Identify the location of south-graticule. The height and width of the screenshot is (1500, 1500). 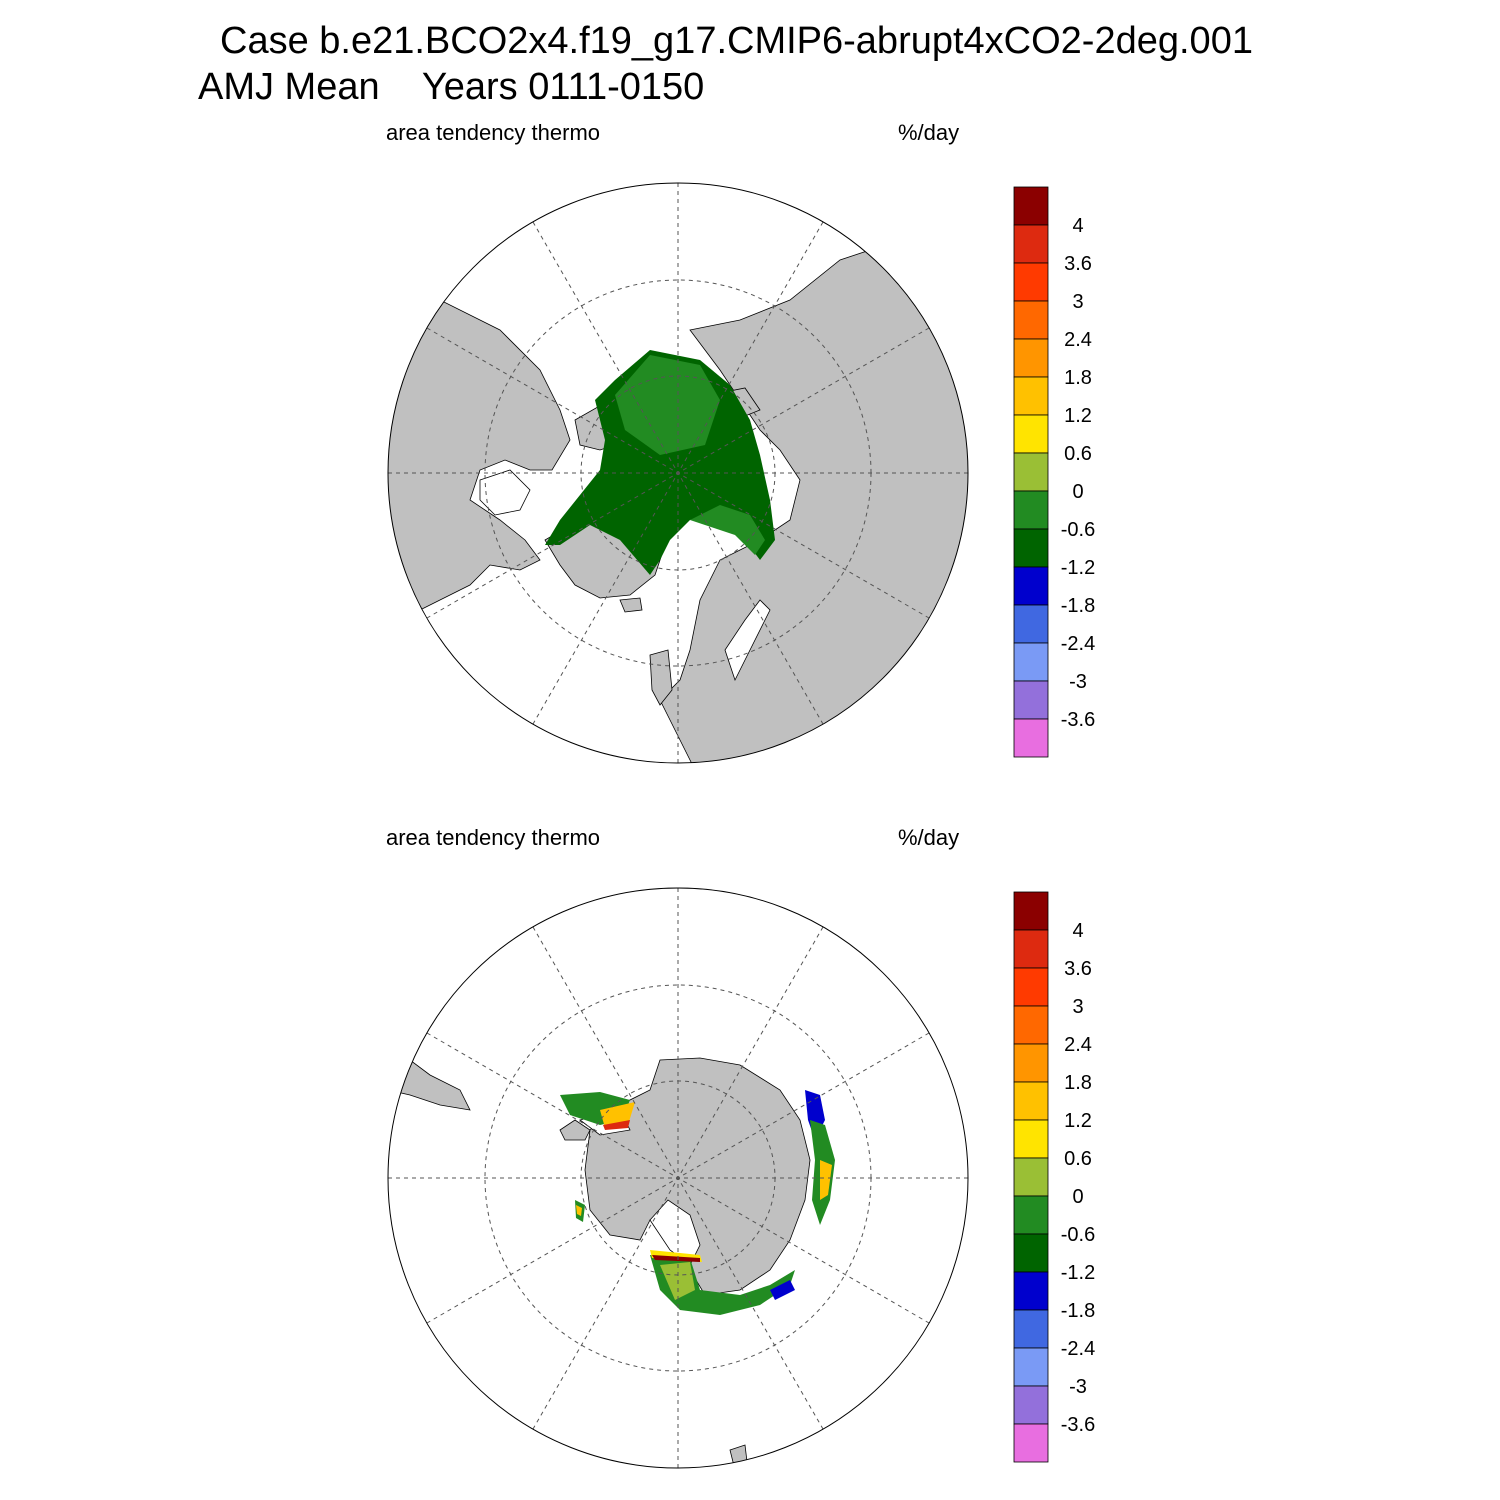
(678, 1178).